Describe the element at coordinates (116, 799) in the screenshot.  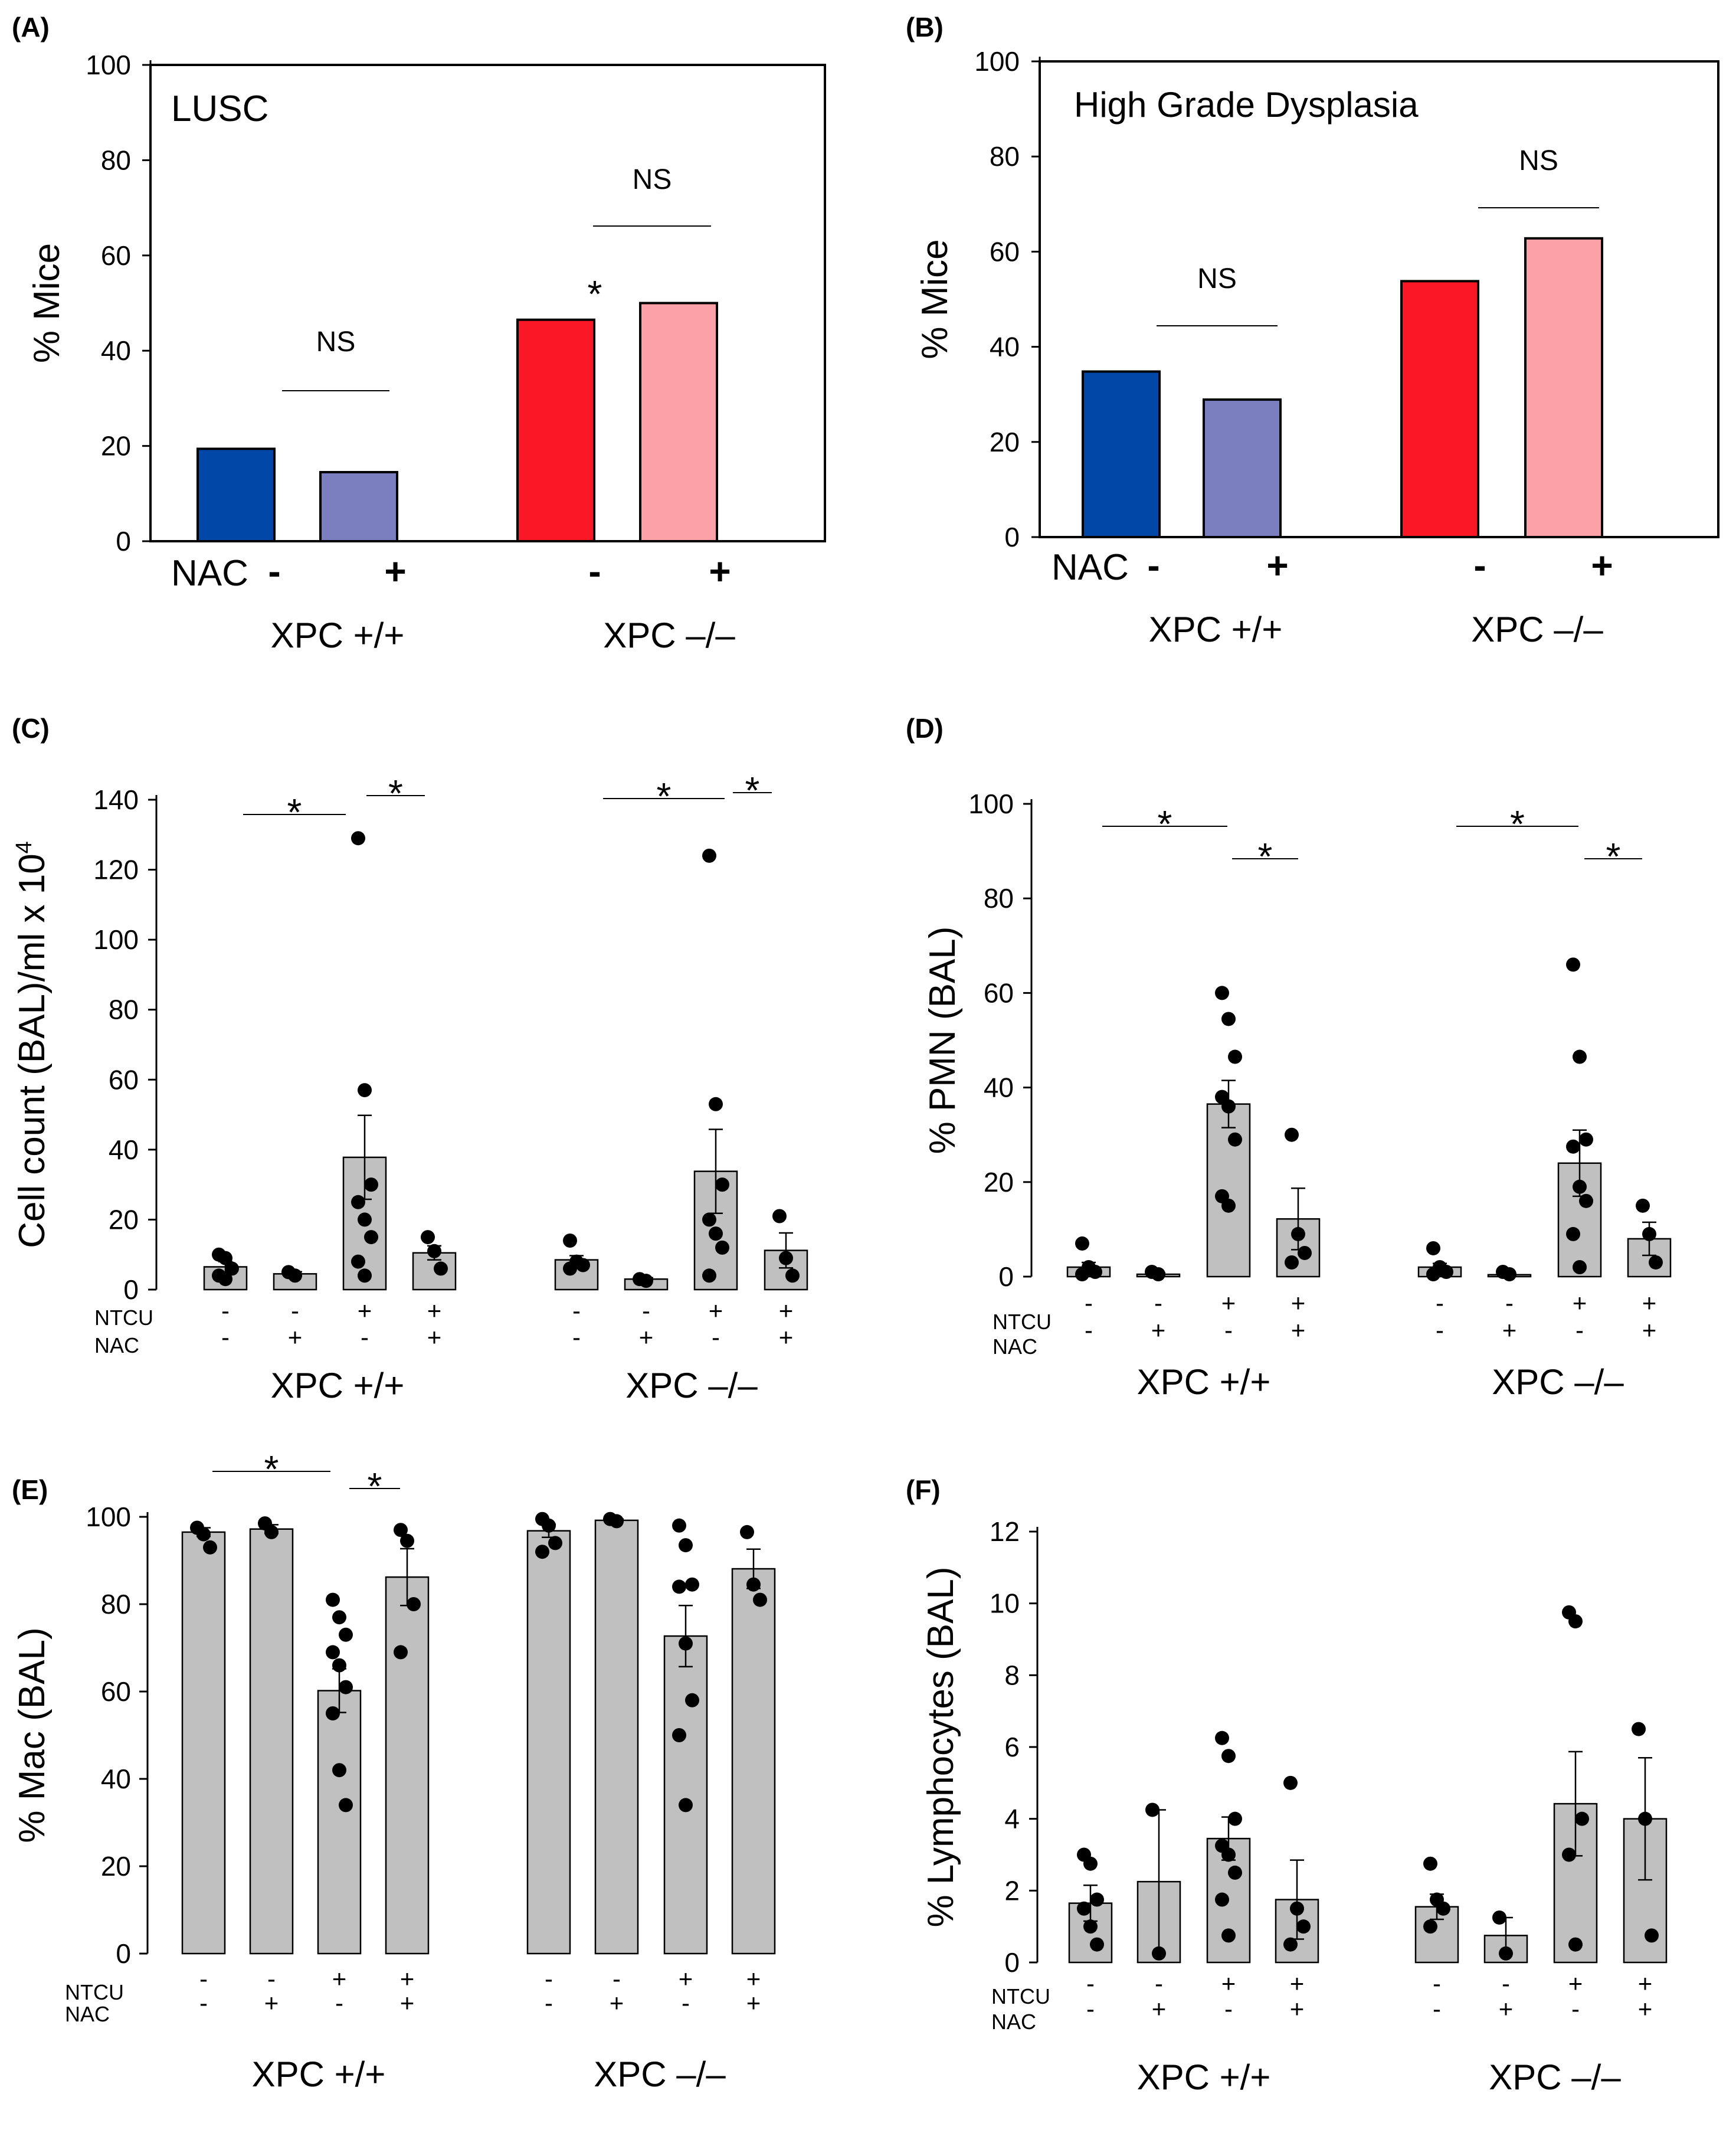
I see `y-tick-label: 140` at that location.